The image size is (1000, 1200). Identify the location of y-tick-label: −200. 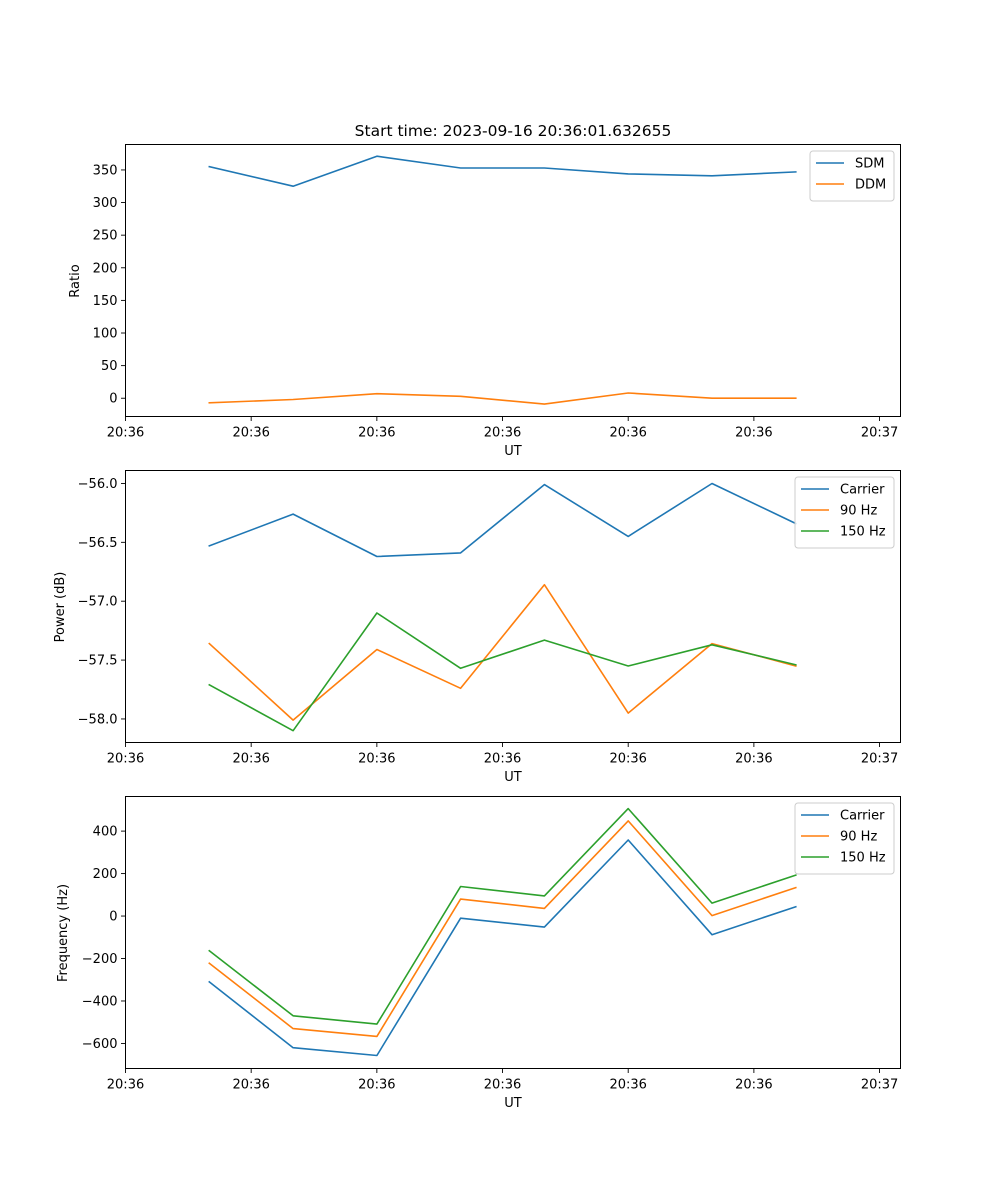
(100, 959).